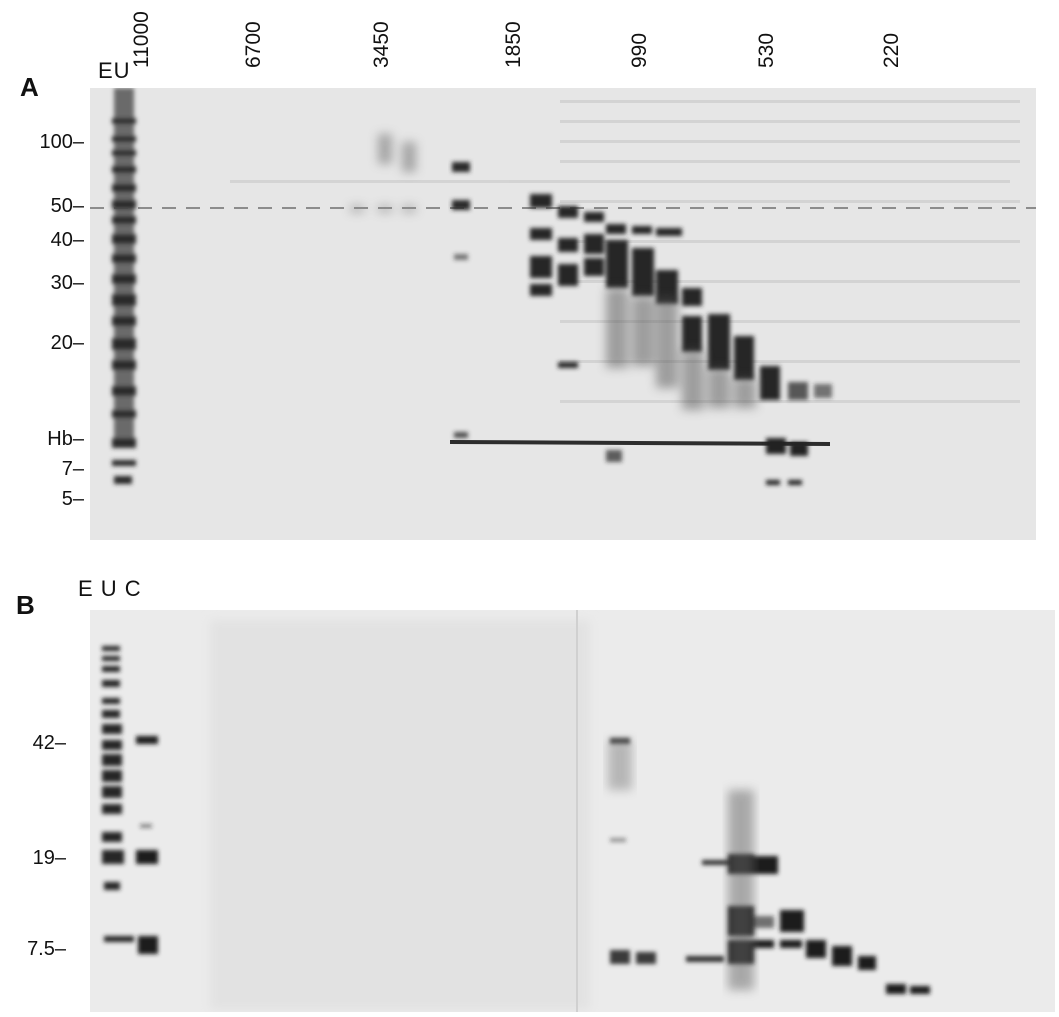 The width and height of the screenshot is (1059, 1017). Describe the element at coordinates (639, 50) in the screenshot. I see `size-label-990: 990` at that location.